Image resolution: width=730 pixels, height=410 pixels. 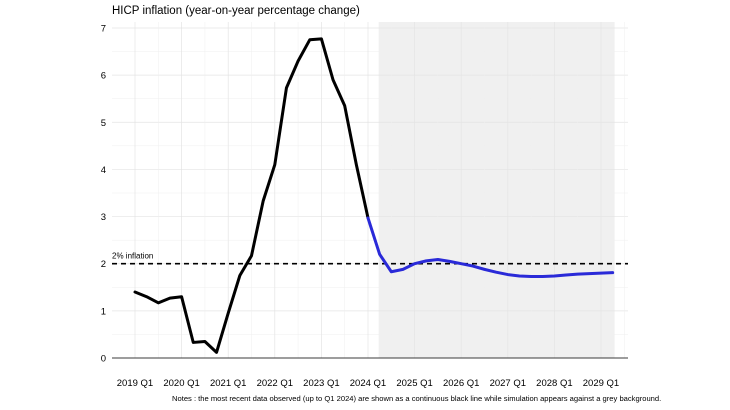 I want to click on x-tick-label: 2022 Q1, so click(x=275, y=383).